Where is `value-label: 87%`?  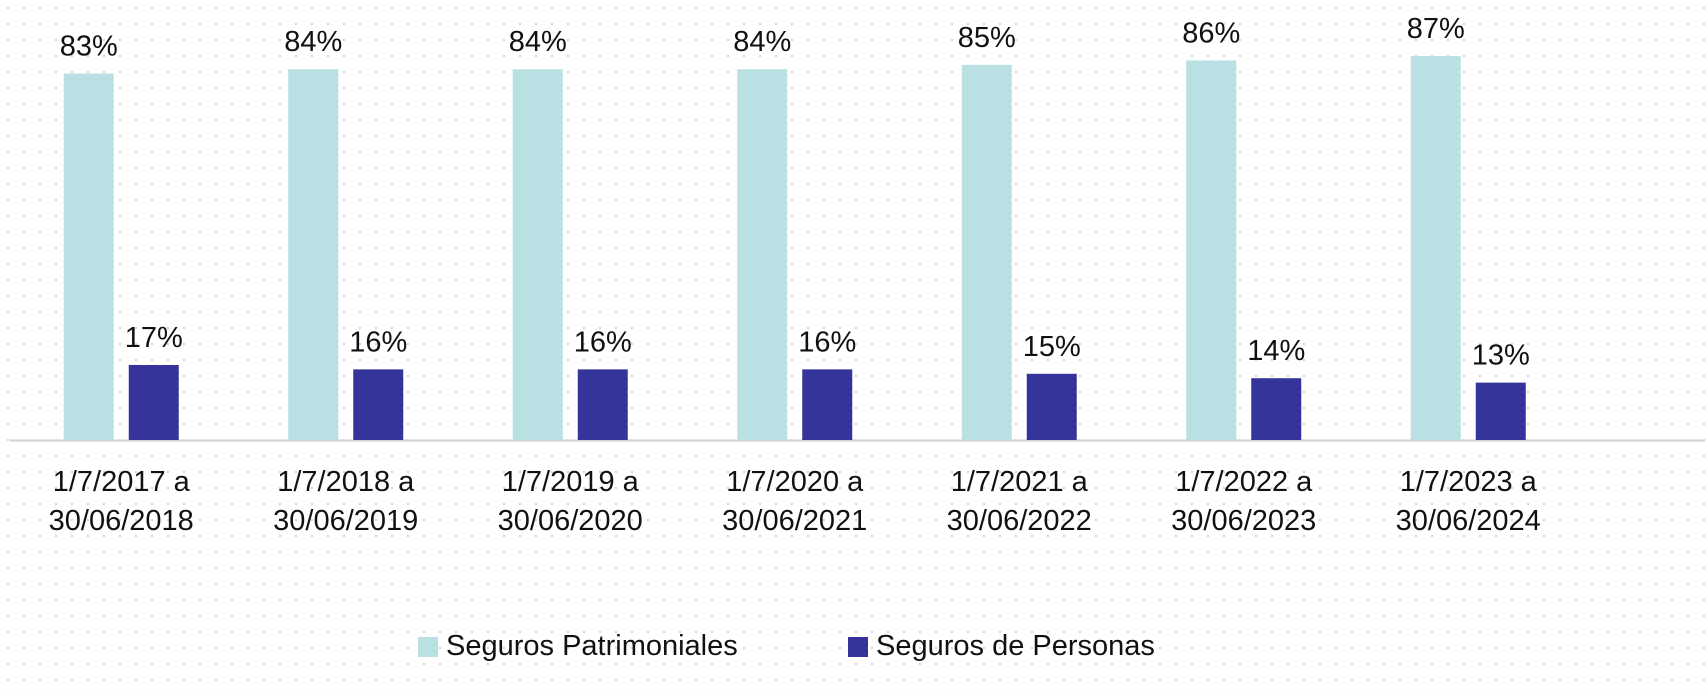
value-label: 87% is located at coordinates (1436, 29).